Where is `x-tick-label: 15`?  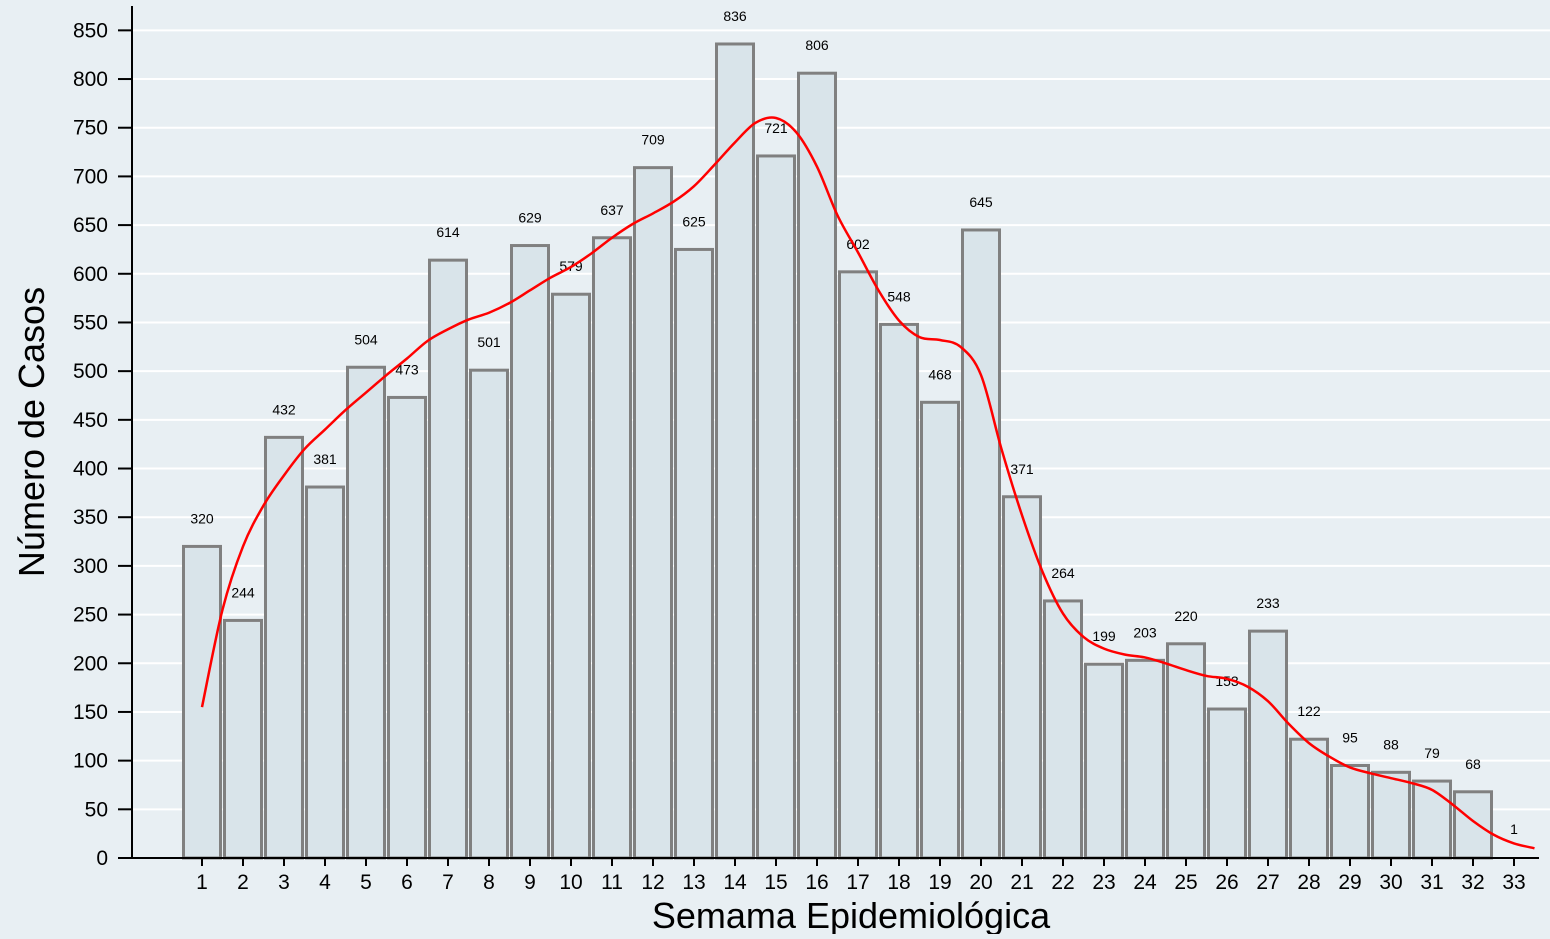
x-tick-label: 15 is located at coordinates (775, 882).